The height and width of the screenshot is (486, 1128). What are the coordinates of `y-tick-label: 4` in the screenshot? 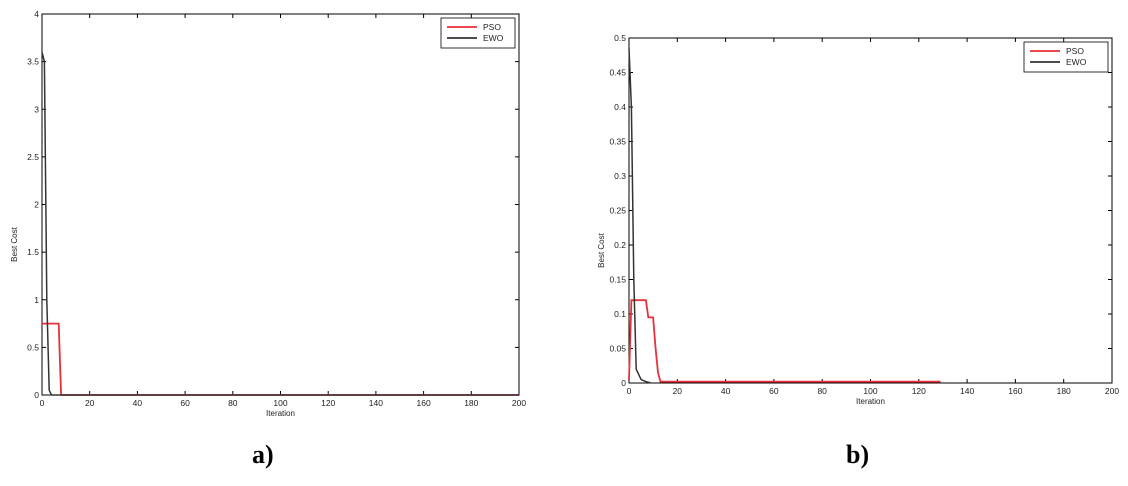 It's located at (36, 14).